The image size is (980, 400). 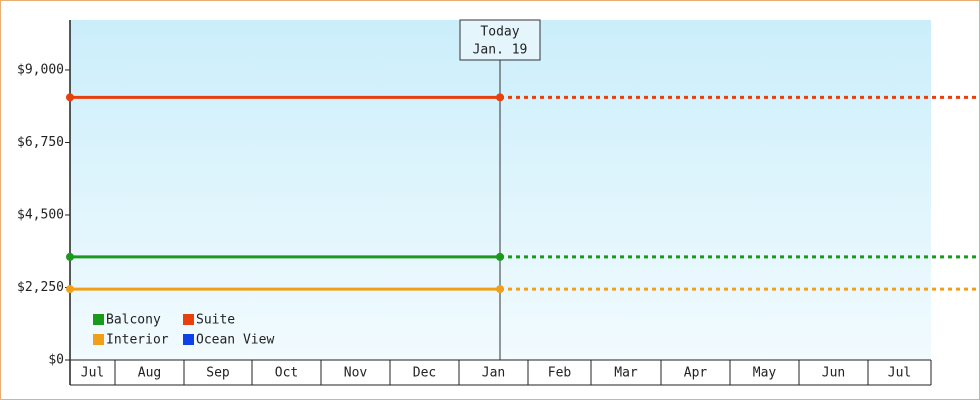 What do you see at coordinates (696, 373) in the screenshot?
I see `x-tick-label: Apr` at bounding box center [696, 373].